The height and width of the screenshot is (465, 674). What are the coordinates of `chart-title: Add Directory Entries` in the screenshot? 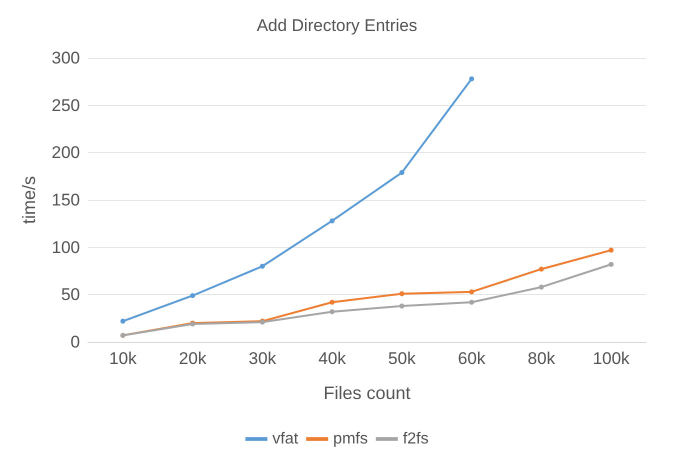 It's located at (337, 25).